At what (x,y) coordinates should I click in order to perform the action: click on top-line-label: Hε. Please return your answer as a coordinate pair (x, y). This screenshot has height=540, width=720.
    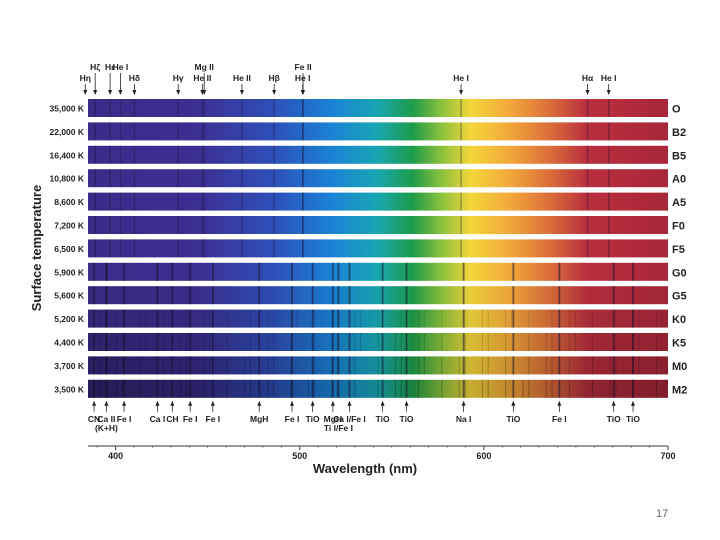
    Looking at the image, I should click on (110, 67).